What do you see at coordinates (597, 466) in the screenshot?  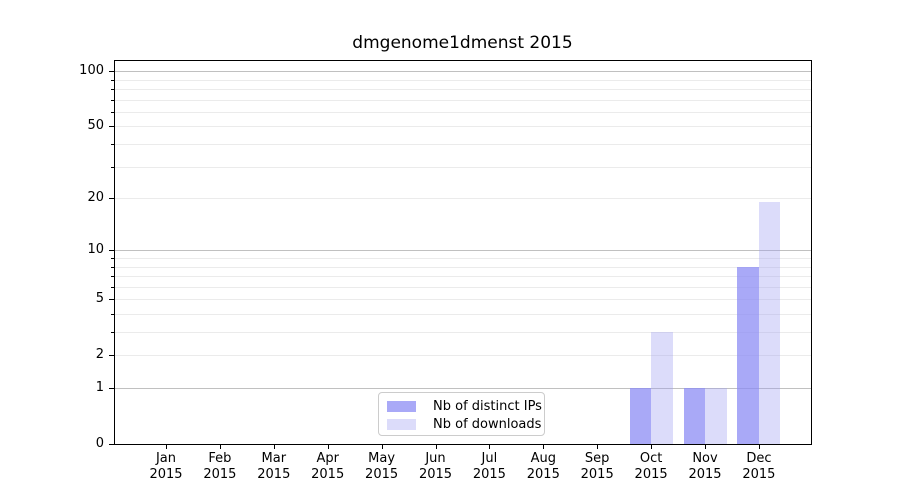 I see `x-tick-label-sep: Sep 2015` at bounding box center [597, 466].